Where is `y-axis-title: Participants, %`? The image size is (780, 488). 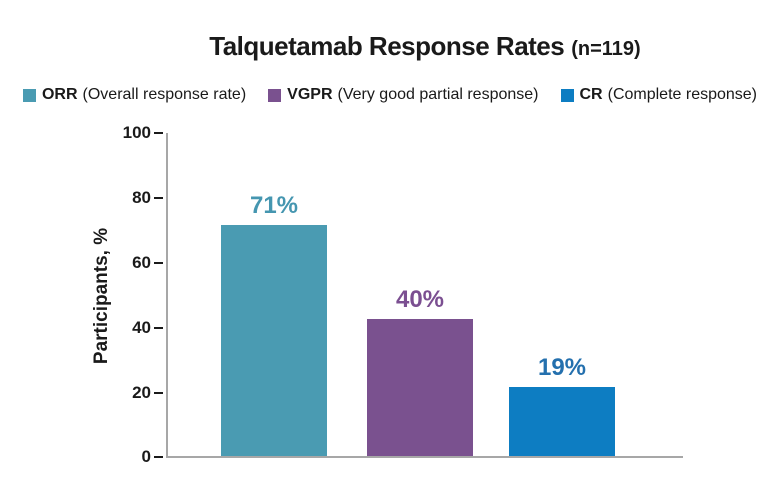 y-axis-title: Participants, % is located at coordinates (101, 296).